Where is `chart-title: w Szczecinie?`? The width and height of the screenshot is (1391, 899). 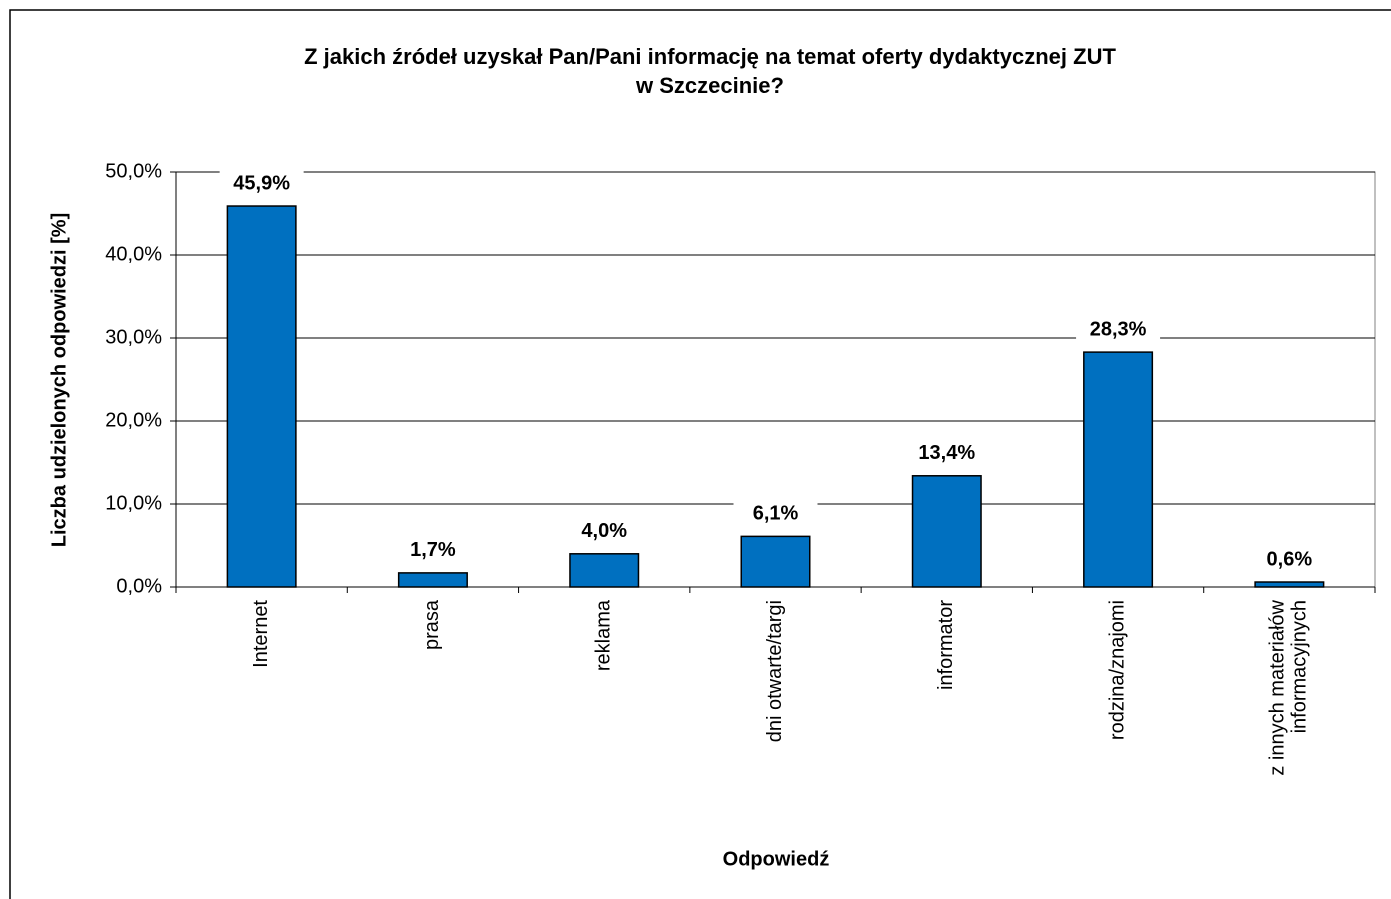
chart-title: w Szczecinie? is located at coordinates (709, 85).